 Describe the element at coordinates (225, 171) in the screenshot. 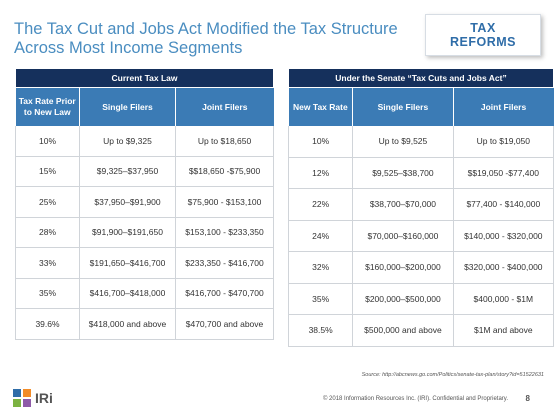

I see `joint-cell: $$18,650 -$75,900` at that location.